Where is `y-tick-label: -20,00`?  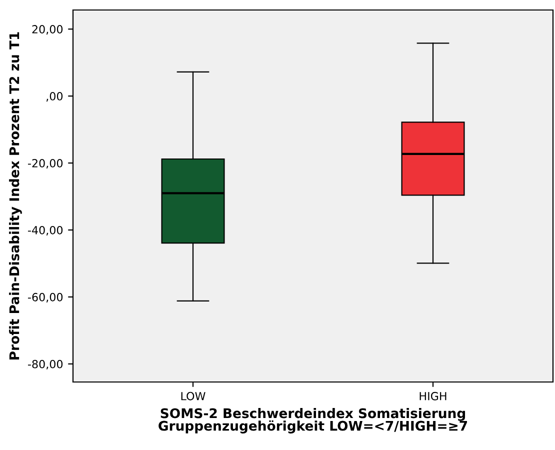
y-tick-label: -20,00 is located at coordinates (45, 163).